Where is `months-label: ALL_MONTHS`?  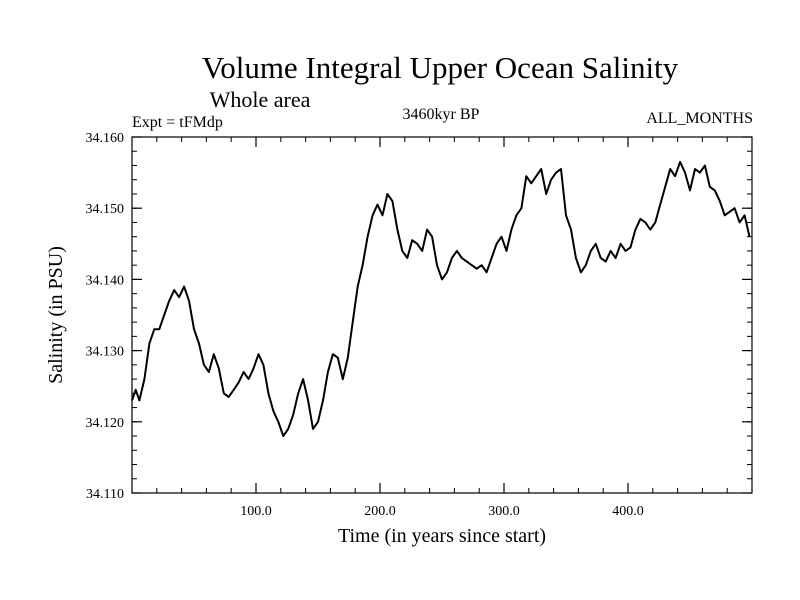 months-label: ALL_MONTHS is located at coordinates (699, 118).